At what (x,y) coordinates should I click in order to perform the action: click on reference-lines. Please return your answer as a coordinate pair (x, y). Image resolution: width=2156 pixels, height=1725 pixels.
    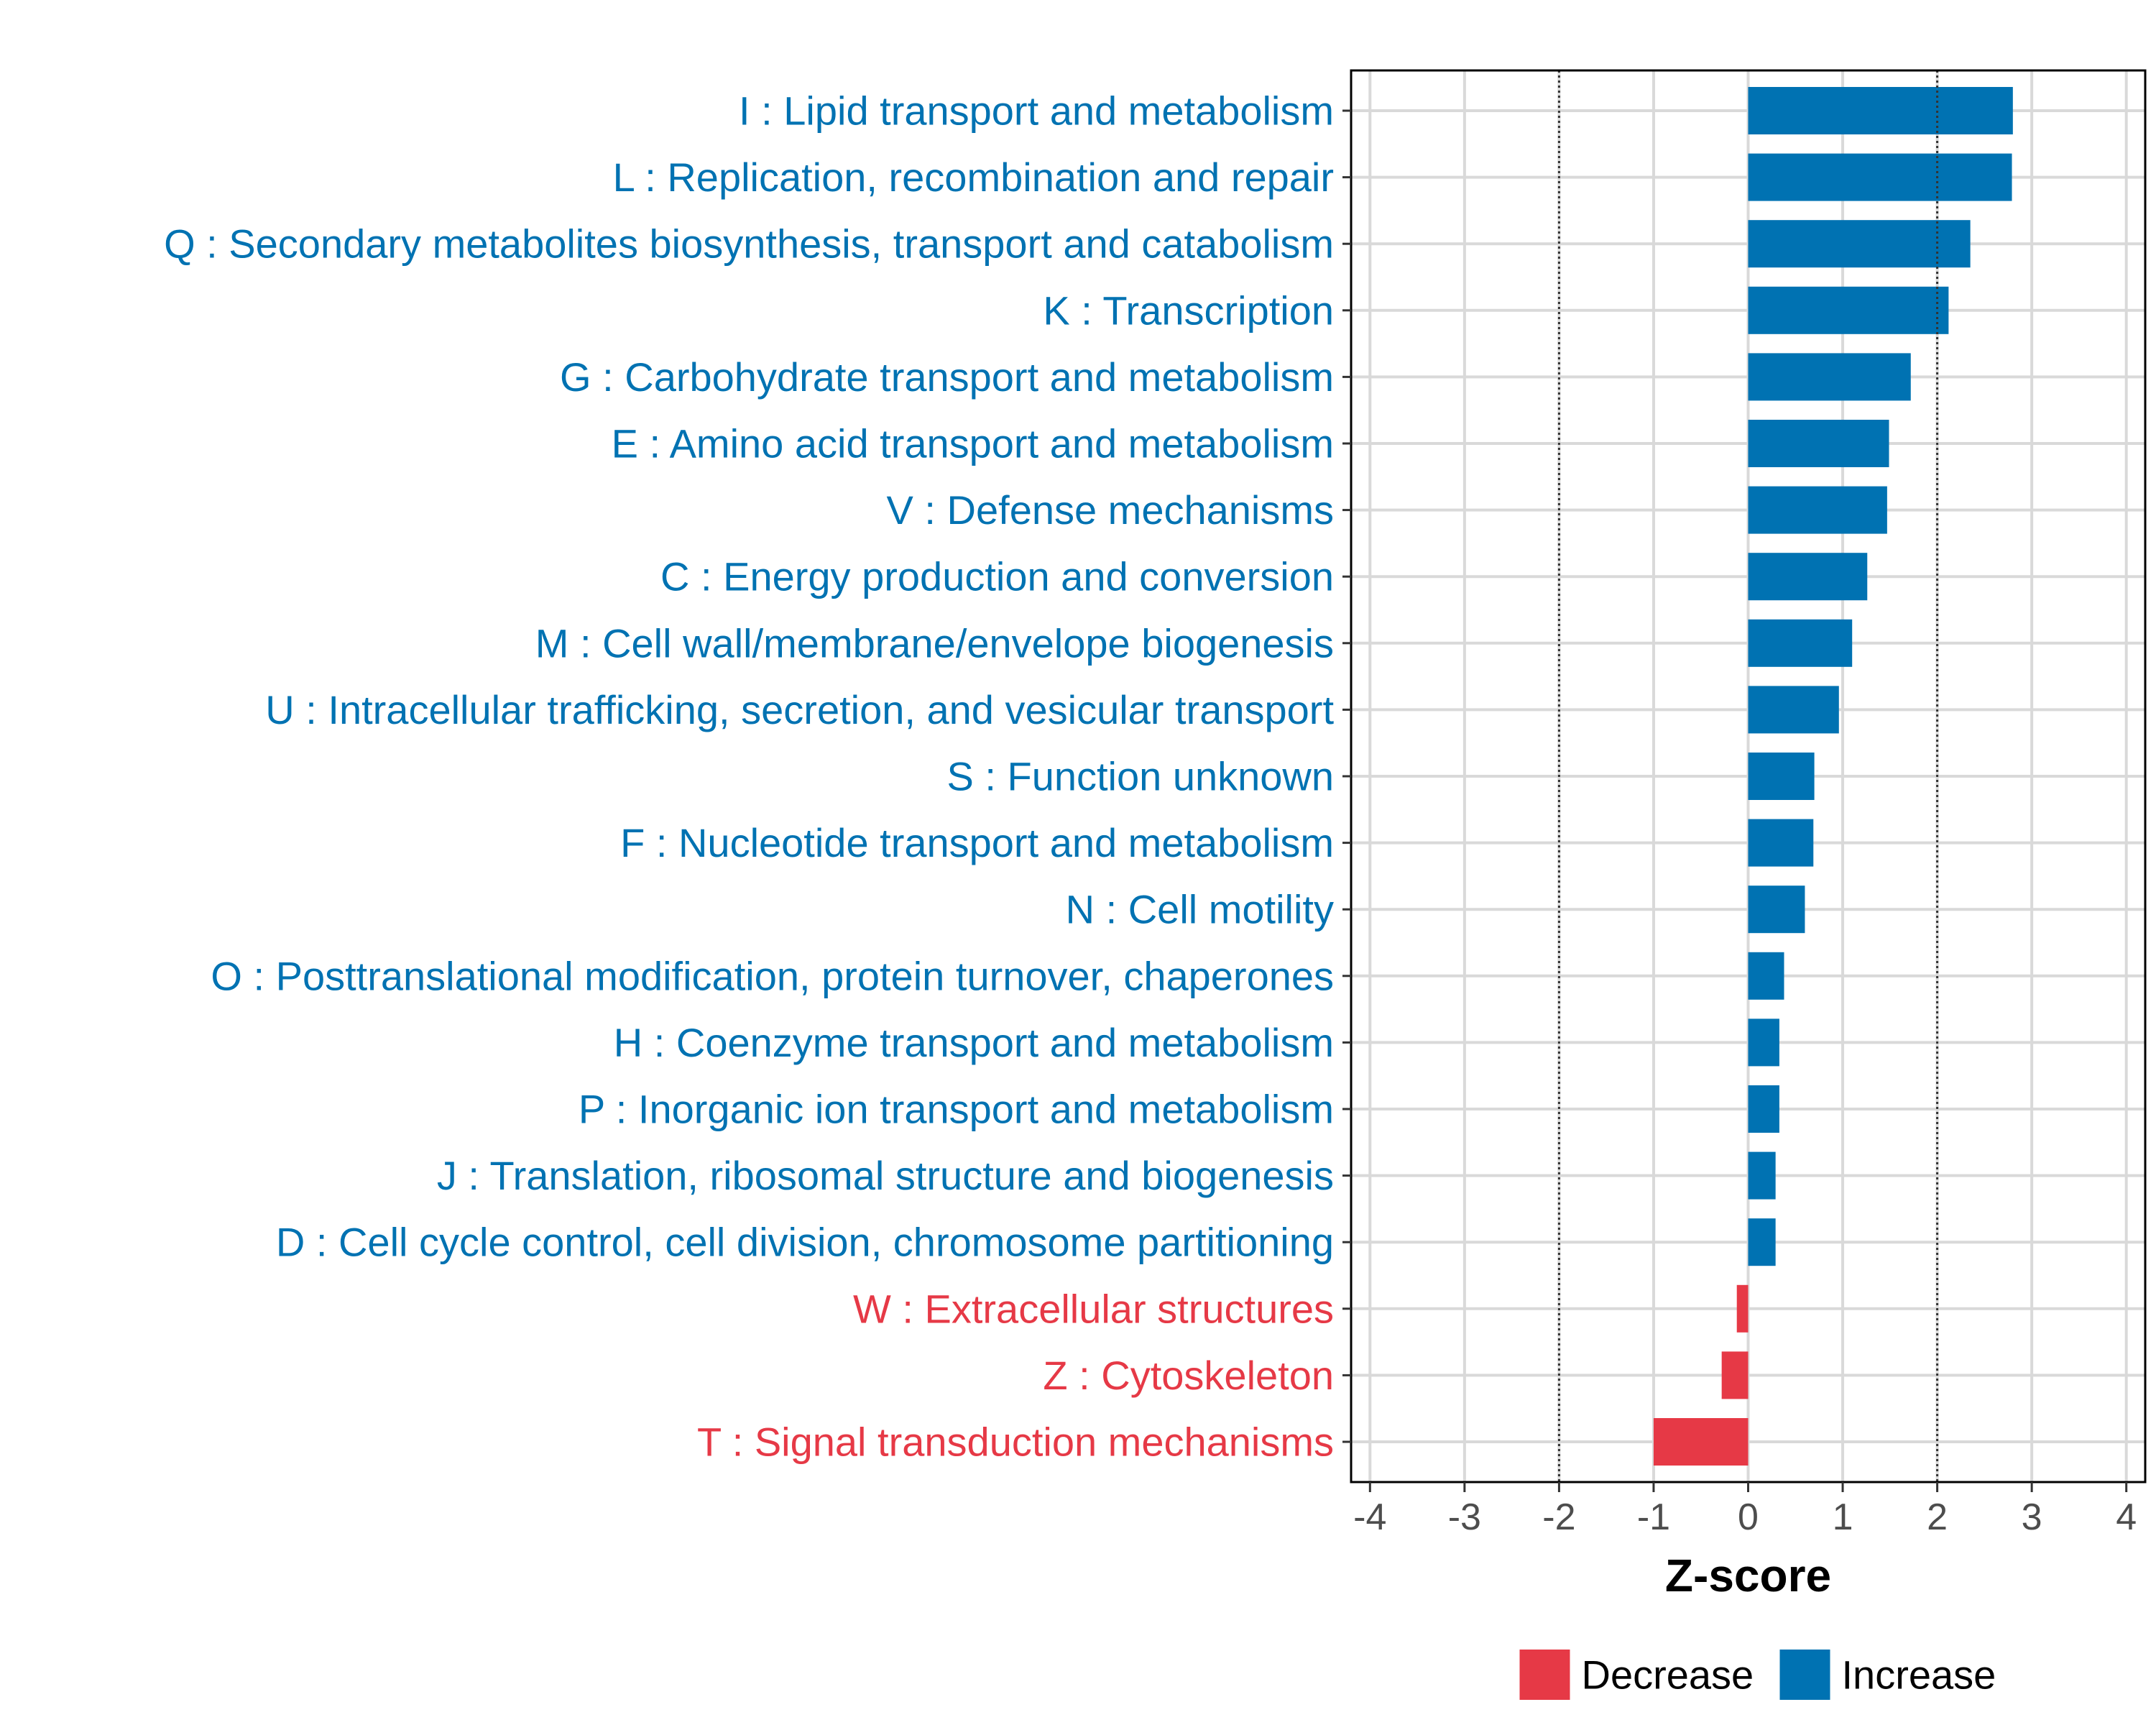
    Looking at the image, I should click on (1748, 776).